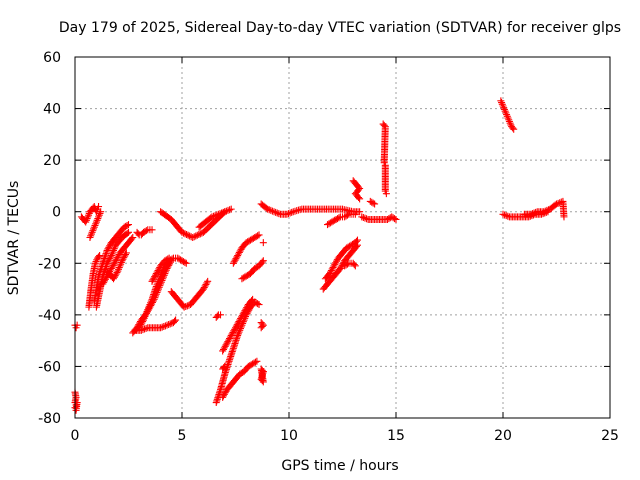  Describe the element at coordinates (56, 213) in the screenshot. I see `y-tick-label: 0` at that location.